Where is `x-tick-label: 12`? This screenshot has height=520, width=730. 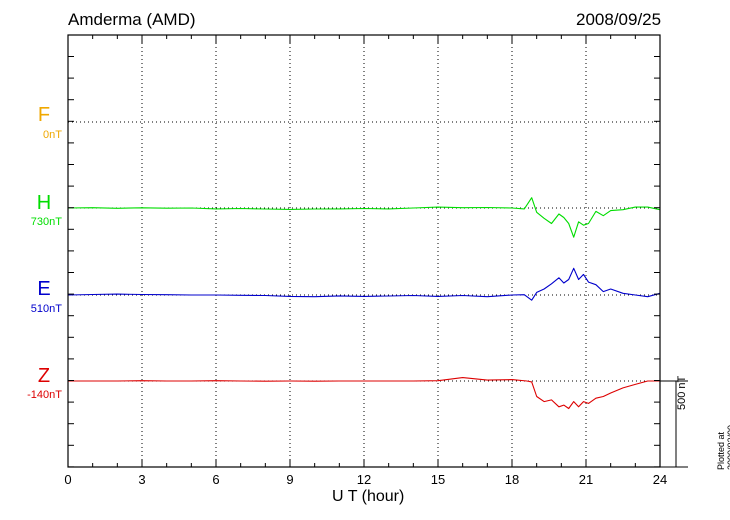 x-tick-label: 12 is located at coordinates (364, 479).